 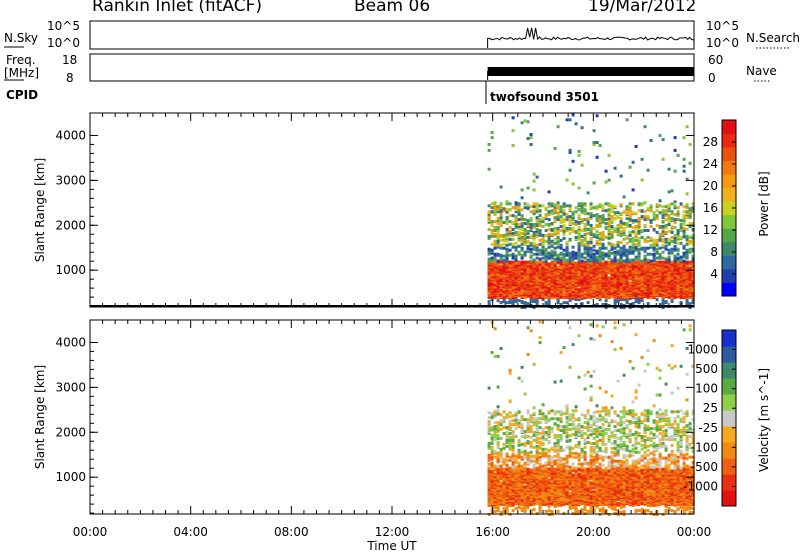 What do you see at coordinates (716, 60) in the screenshot?
I see `nave-tick-hi: 60` at bounding box center [716, 60].